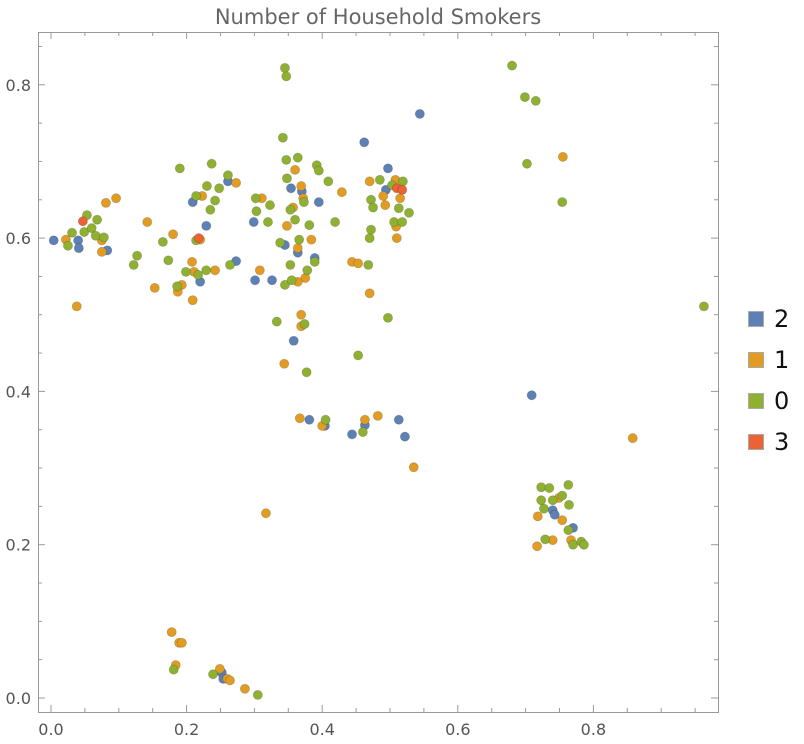 Image resolution: width=804 pixels, height=744 pixels. Describe the element at coordinates (18, 698) in the screenshot. I see `y-tick-label: 0.0` at that location.